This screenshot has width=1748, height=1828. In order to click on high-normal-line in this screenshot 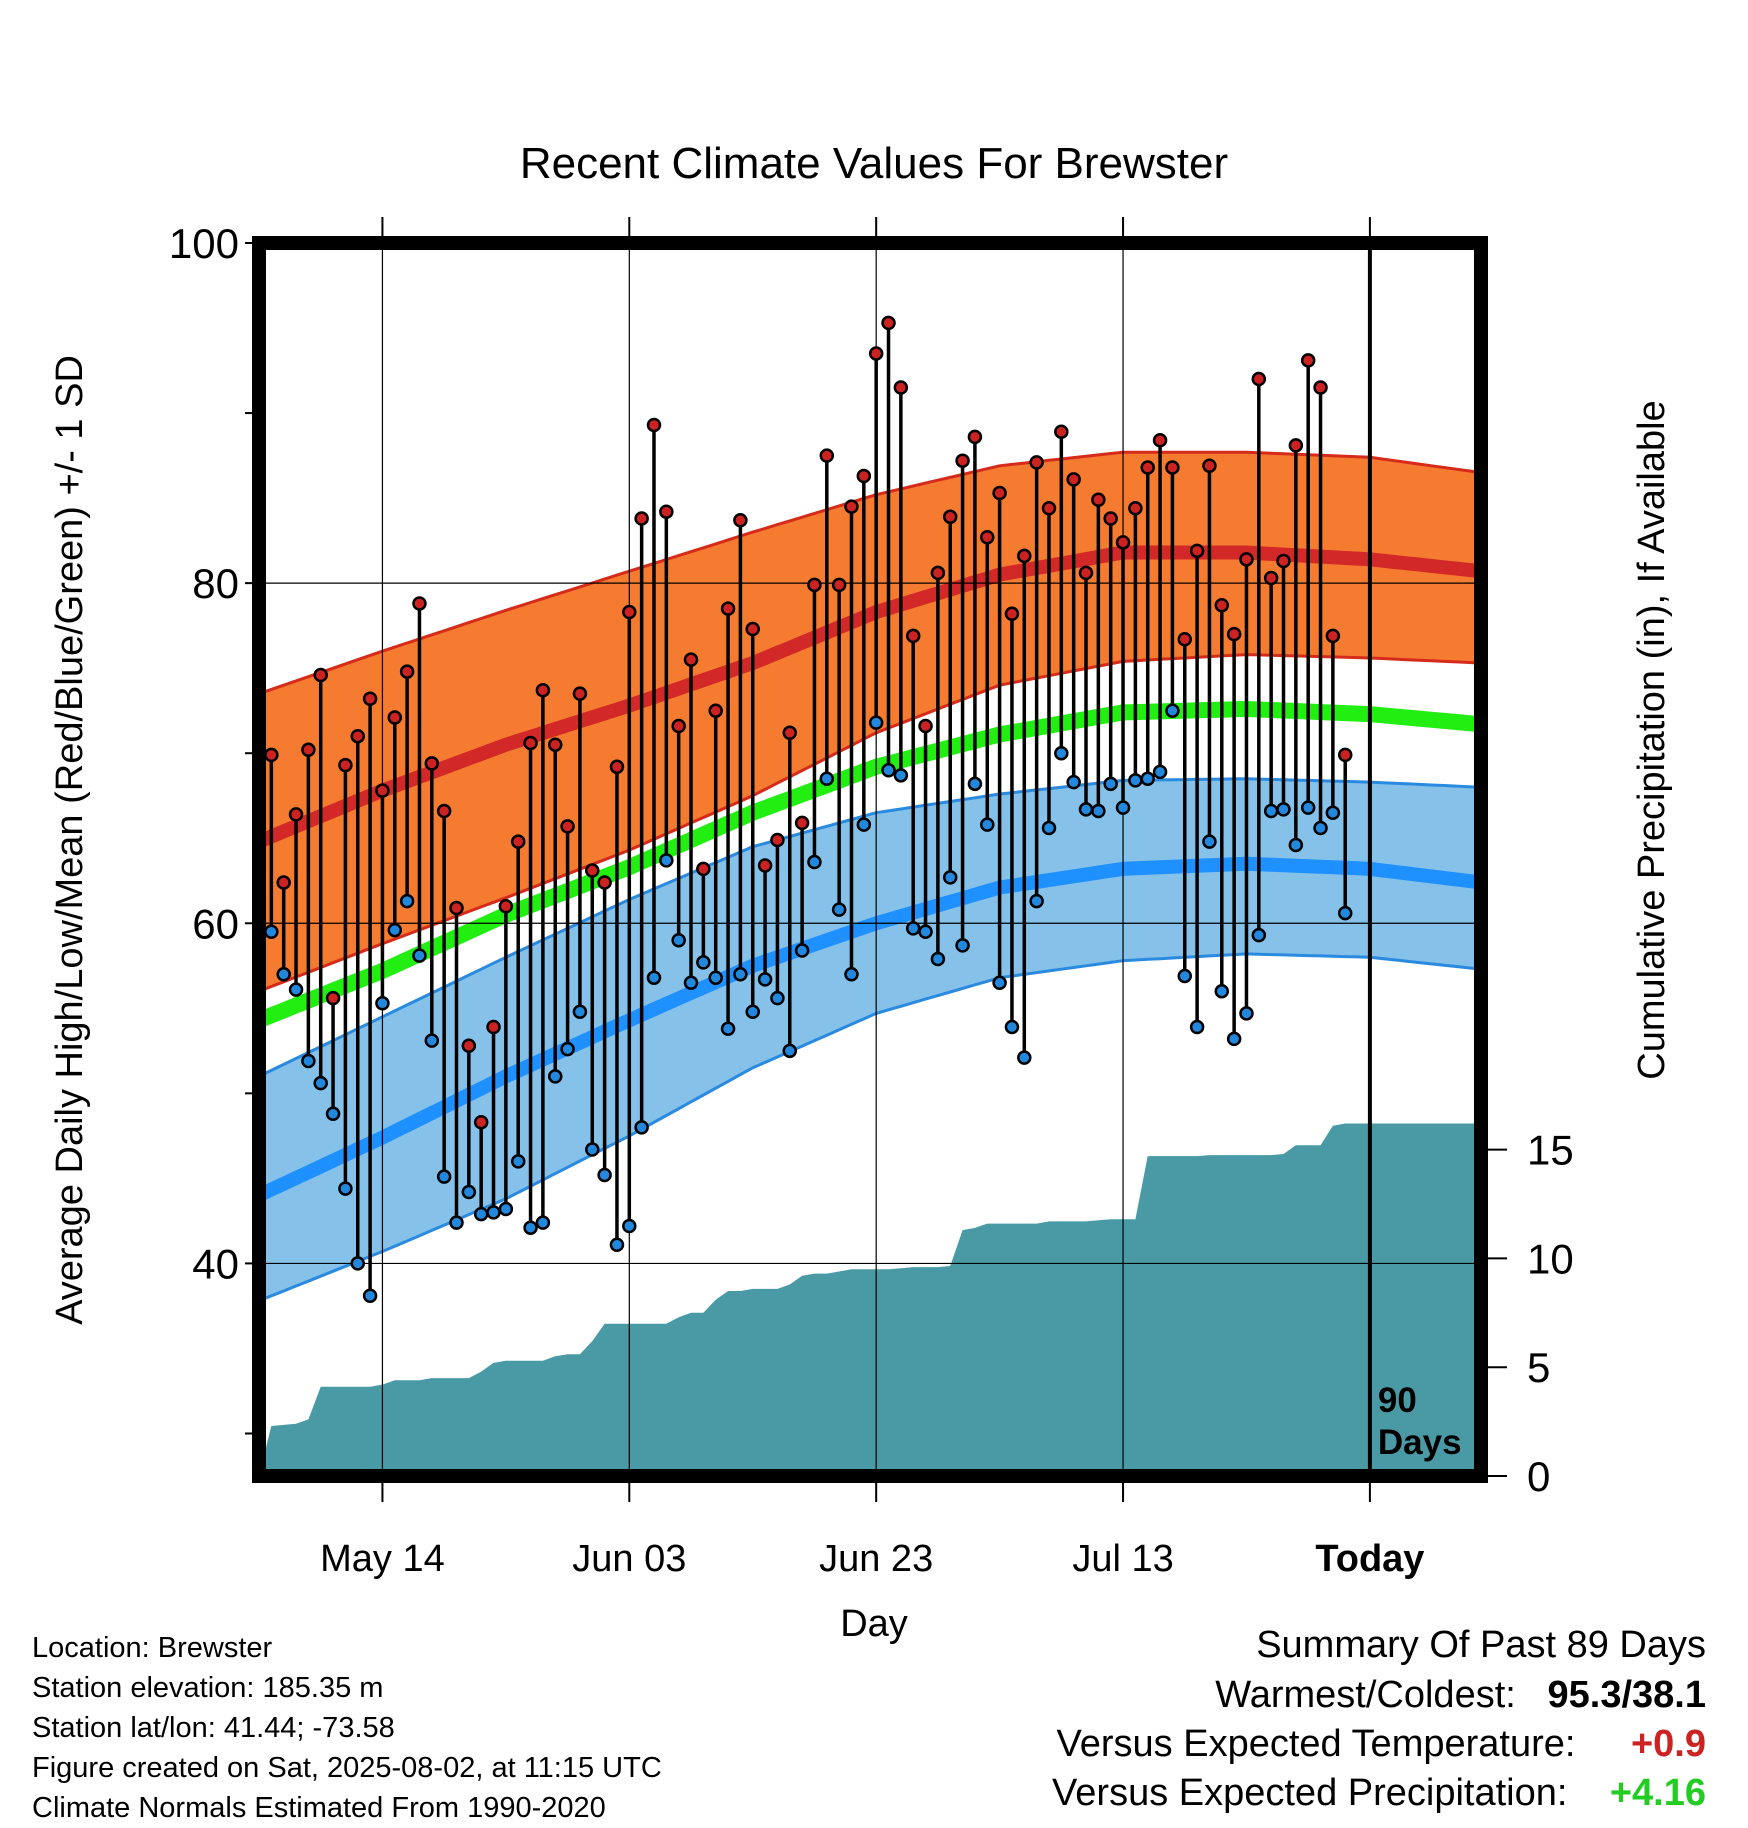, I will do `click(870, 697)`.